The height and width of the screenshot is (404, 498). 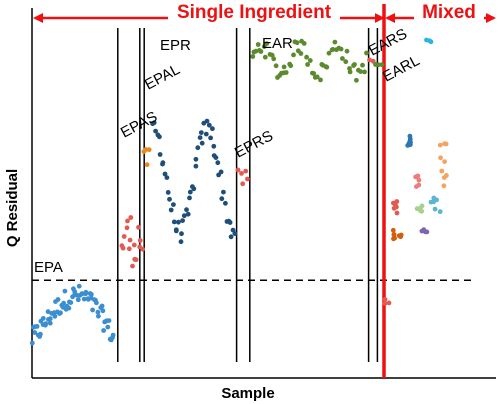 What do you see at coordinates (449, 12) in the screenshot?
I see `region-title-mixed: Mixed` at bounding box center [449, 12].